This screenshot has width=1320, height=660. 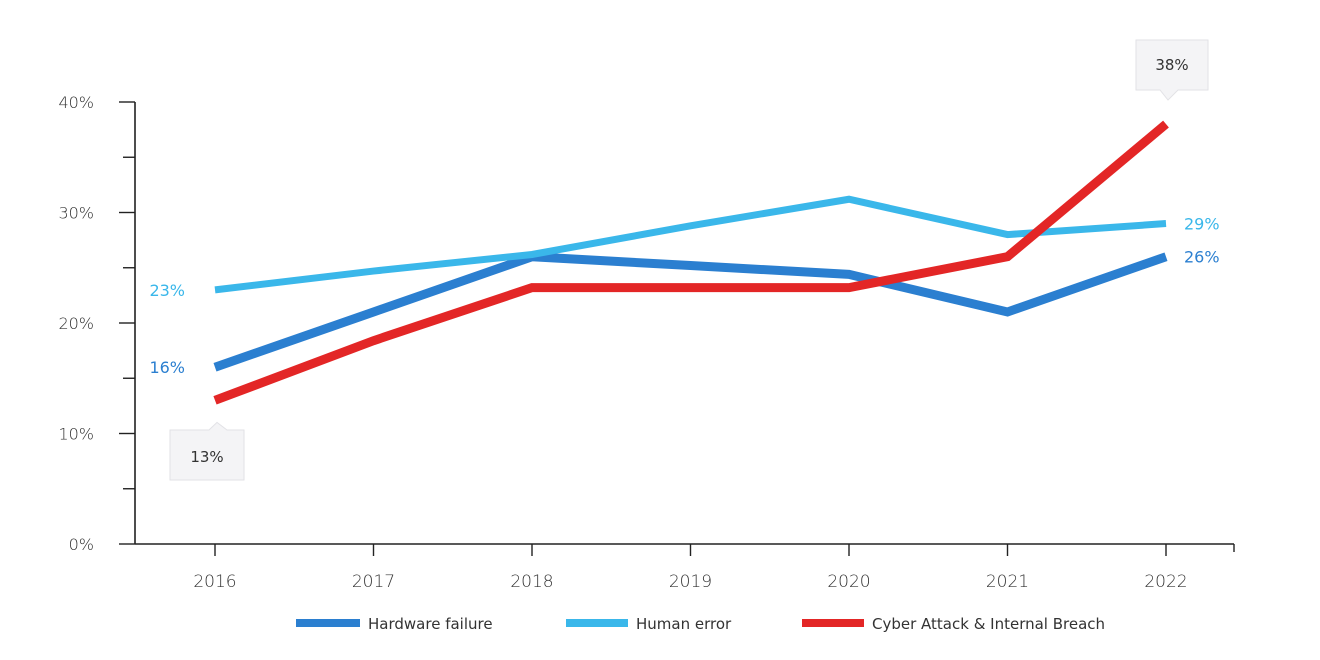 What do you see at coordinates (76, 323) in the screenshot?
I see `y-tick-label: 20%` at bounding box center [76, 323].